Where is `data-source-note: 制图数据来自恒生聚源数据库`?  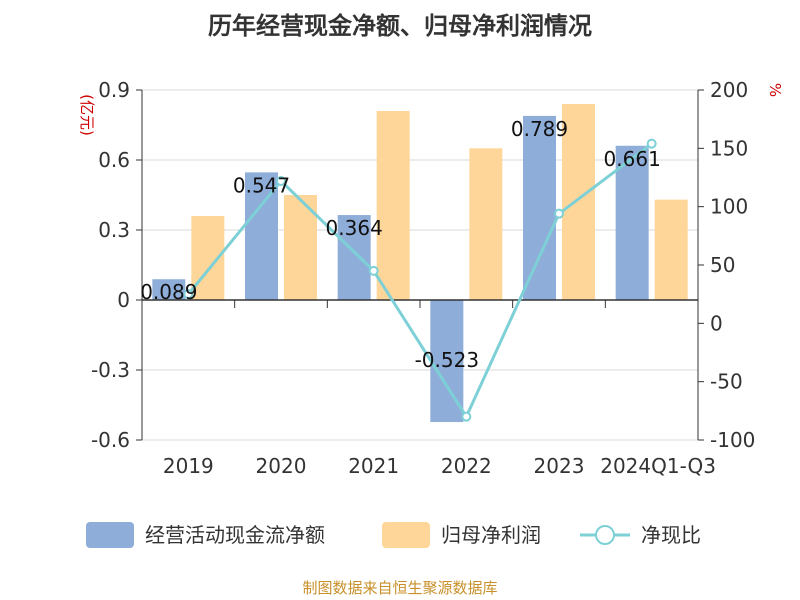 data-source-note: 制图数据来自恒生聚源数据库 is located at coordinates (400, 588).